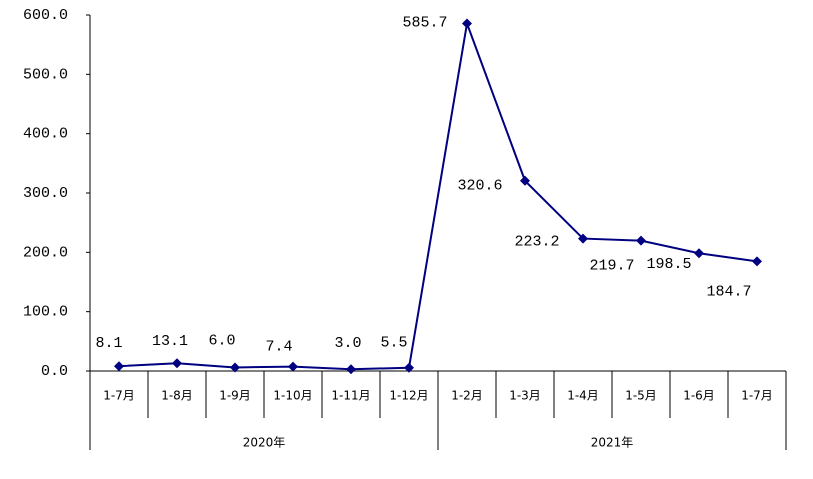 Image resolution: width=813 pixels, height=479 pixels. Describe the element at coordinates (235, 396) in the screenshot. I see `x-tick-label: 1-9月` at that location.